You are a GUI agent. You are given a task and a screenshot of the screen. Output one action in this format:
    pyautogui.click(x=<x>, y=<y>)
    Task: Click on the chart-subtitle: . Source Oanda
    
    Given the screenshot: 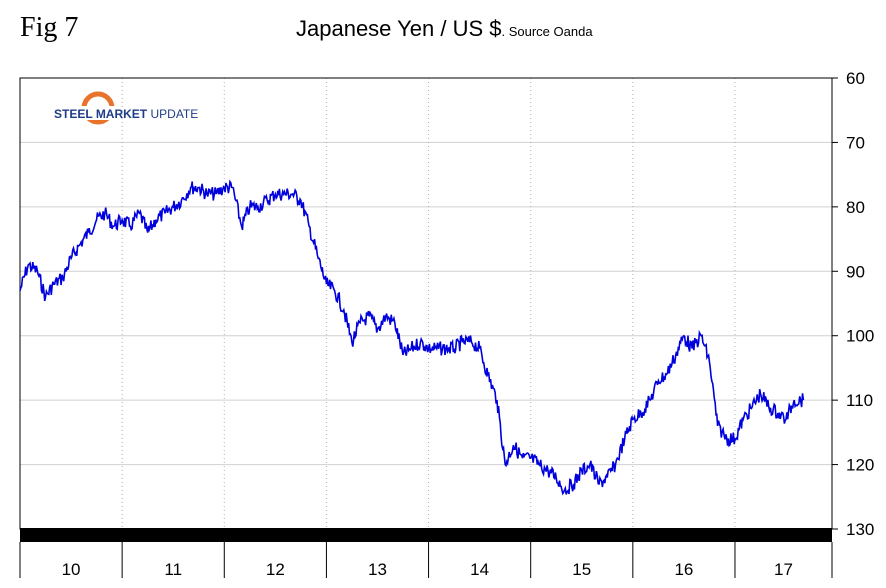 What is the action you would take?
    pyautogui.click(x=547, y=31)
    